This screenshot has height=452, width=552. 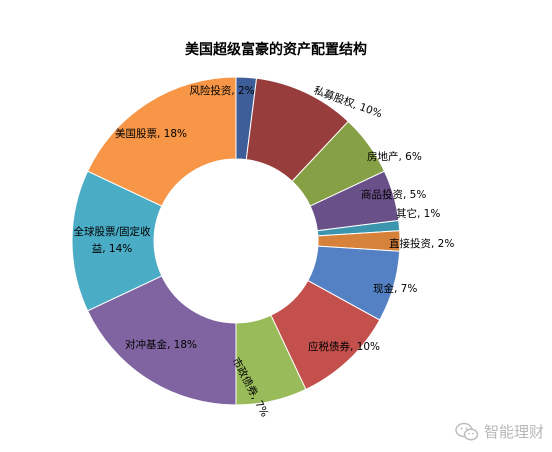 What do you see at coordinates (112, 240) in the screenshot?
I see `slice-label-11: 全球股票/固定收益, 14%` at bounding box center [112, 240].